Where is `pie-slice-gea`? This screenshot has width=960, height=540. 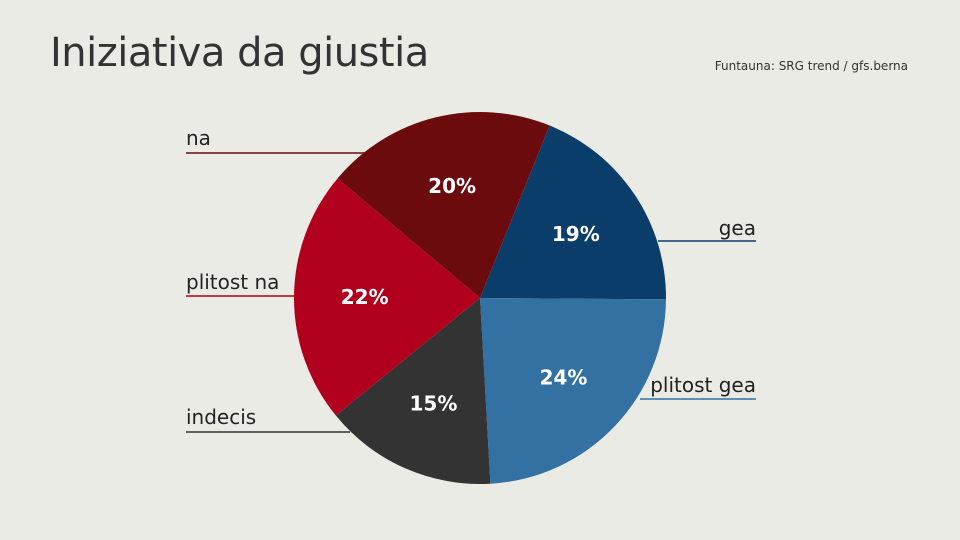
pie-slice-gea is located at coordinates (573, 212).